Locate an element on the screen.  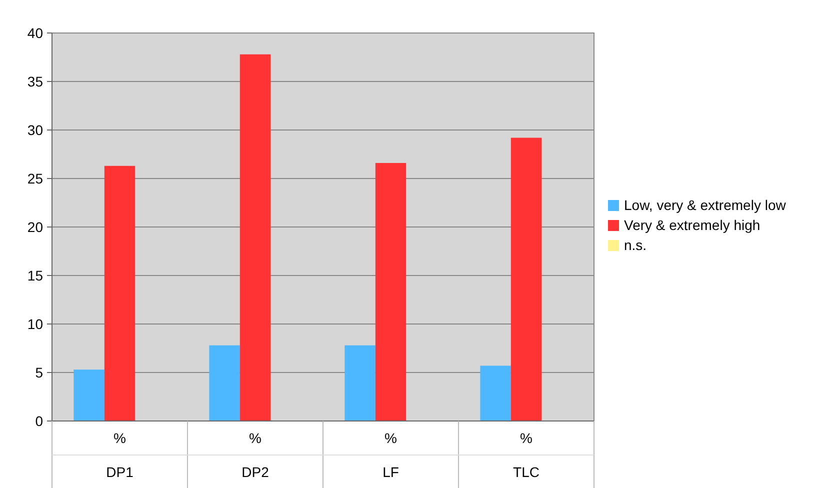
y-tick-label: 30 is located at coordinates (35, 130).